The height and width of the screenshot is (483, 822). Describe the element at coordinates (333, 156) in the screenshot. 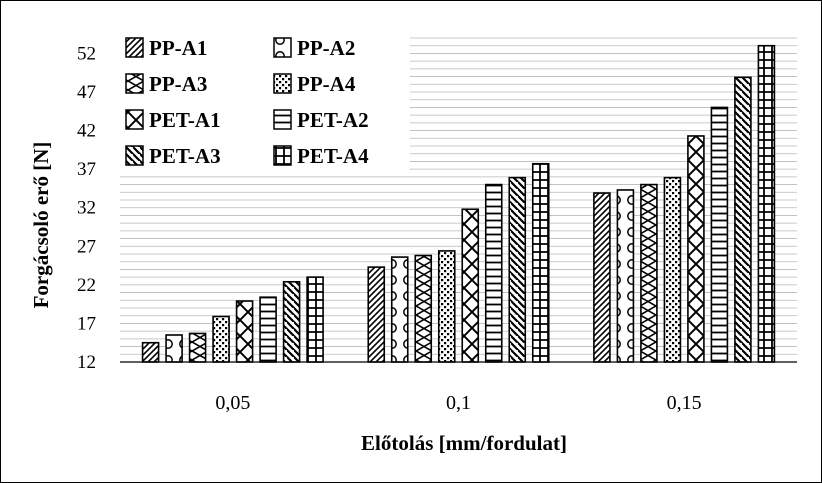

I see `legend-label: PET-A4` at that location.